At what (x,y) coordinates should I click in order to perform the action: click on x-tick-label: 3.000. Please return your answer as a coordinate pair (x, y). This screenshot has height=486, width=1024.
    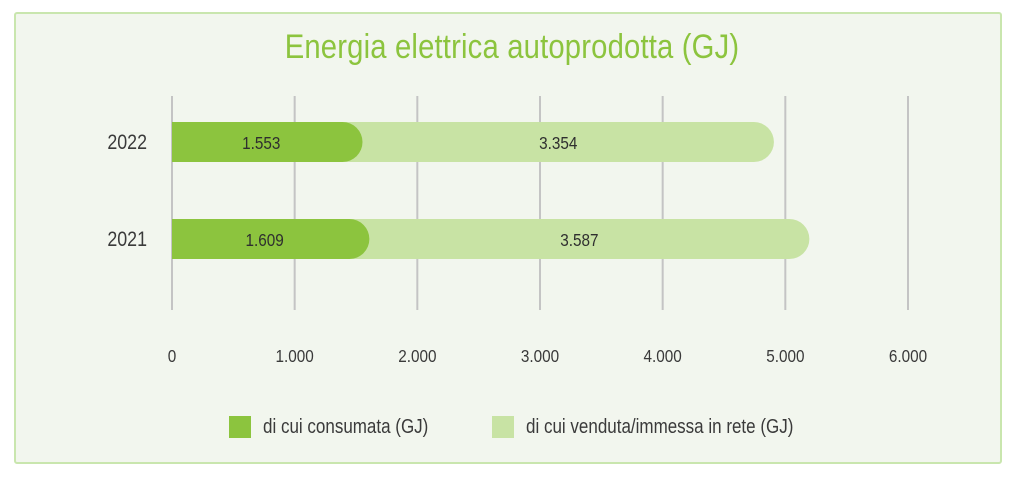
    Looking at the image, I should click on (540, 356).